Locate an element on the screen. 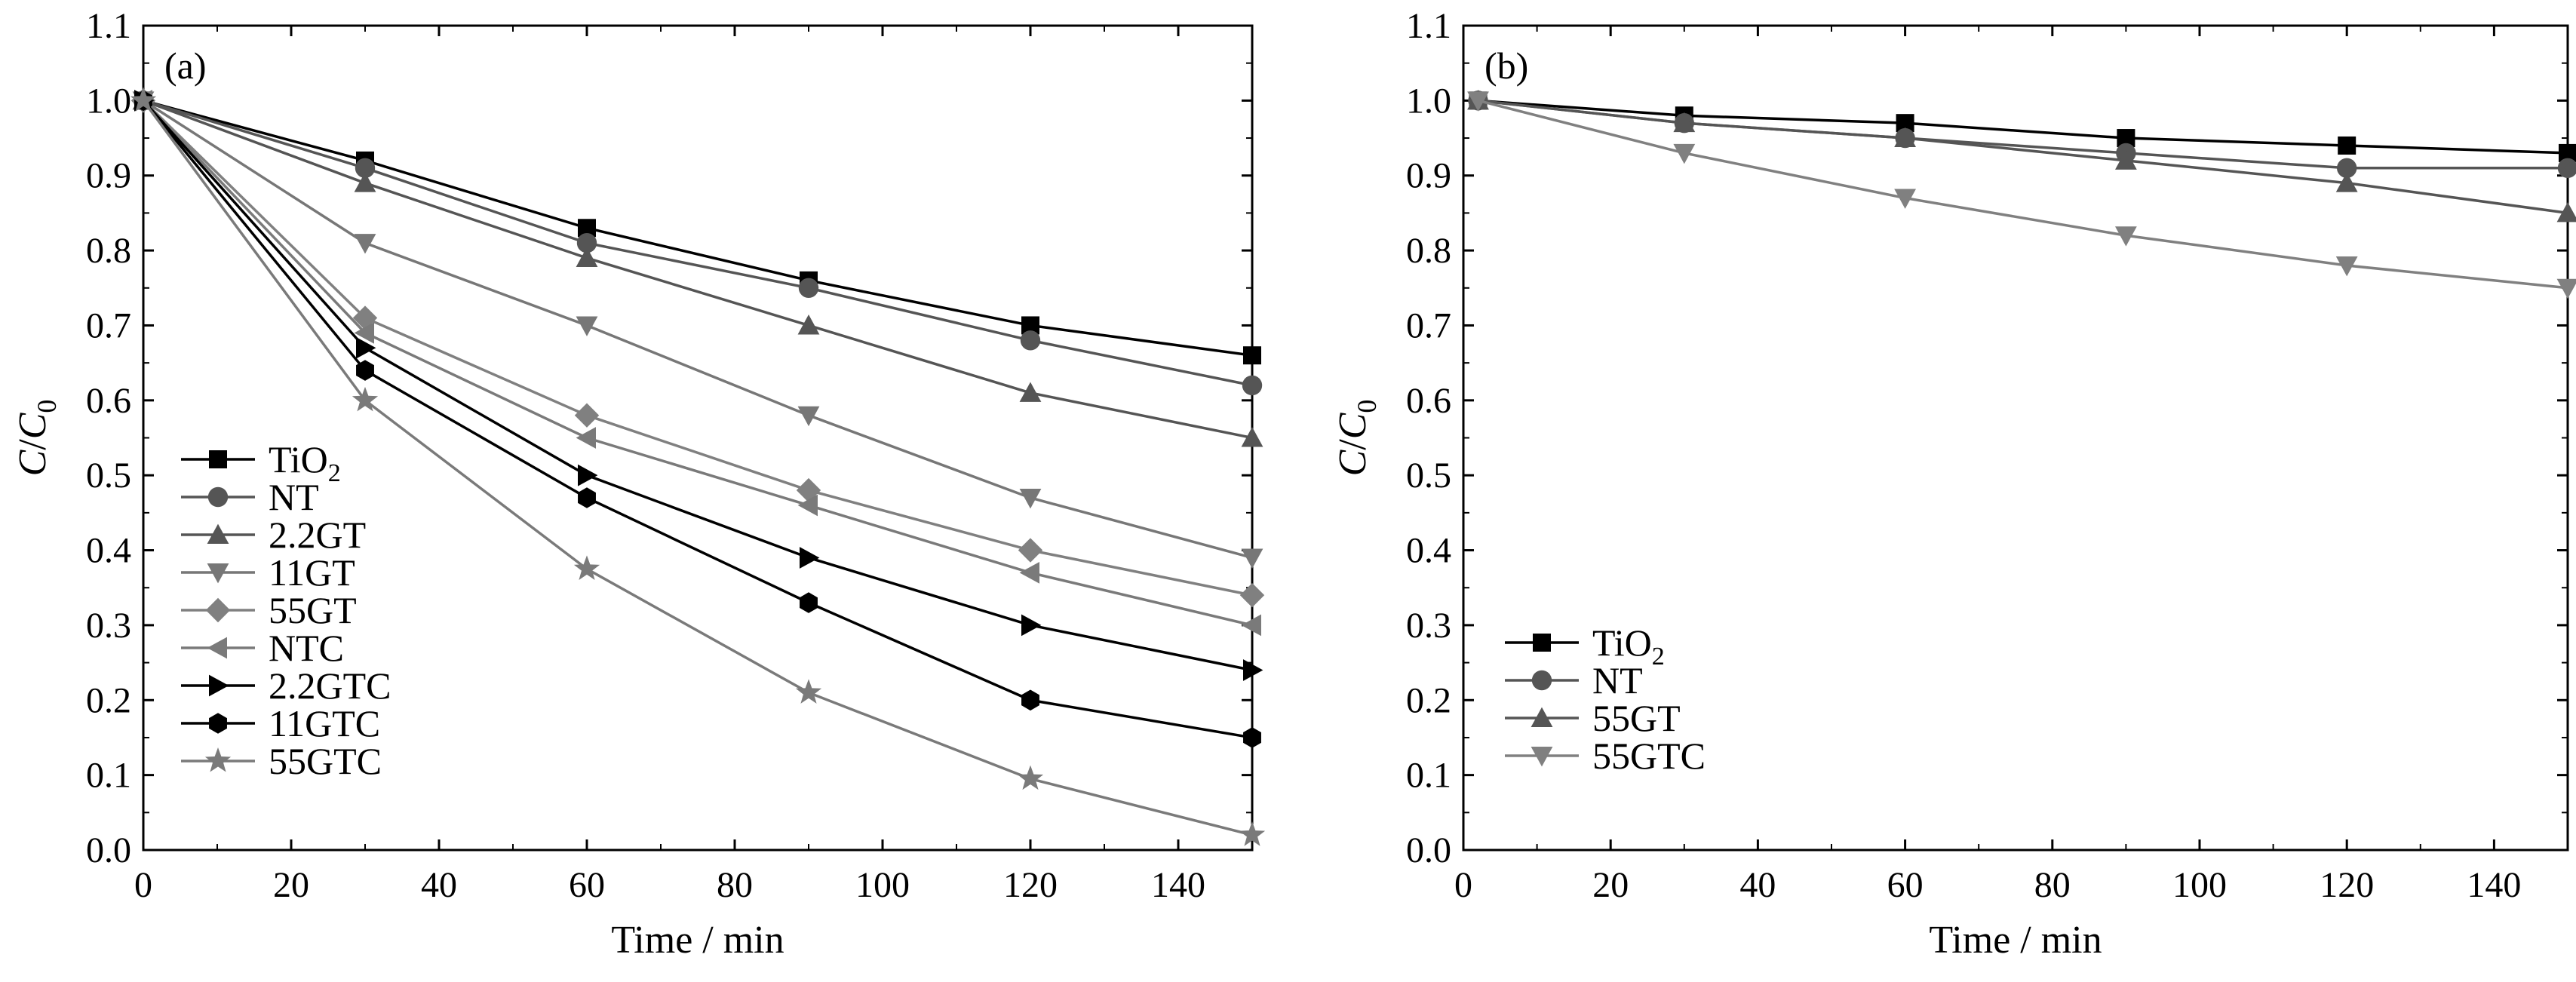 This screenshot has width=2576, height=982. legend-label-text: 11GT is located at coordinates (312, 573).